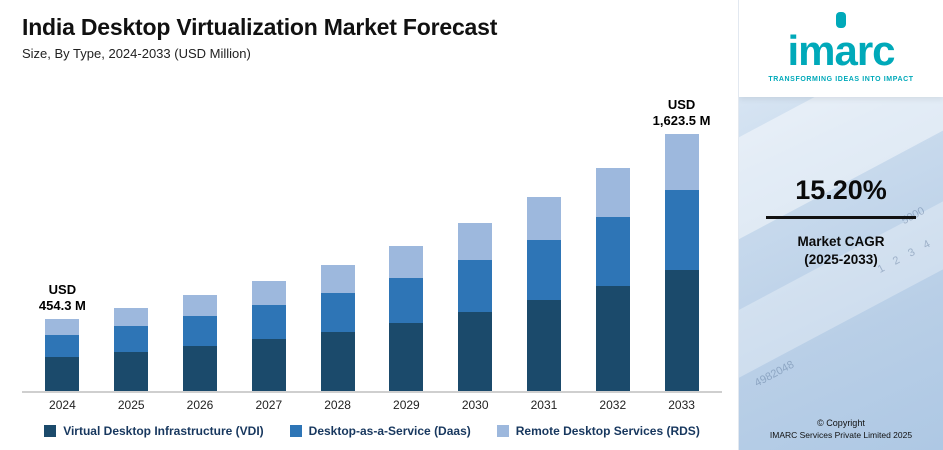 This screenshot has width=943, height=450. What do you see at coordinates (62, 327) in the screenshot?
I see `bar-segment-2024-series2` at bounding box center [62, 327].